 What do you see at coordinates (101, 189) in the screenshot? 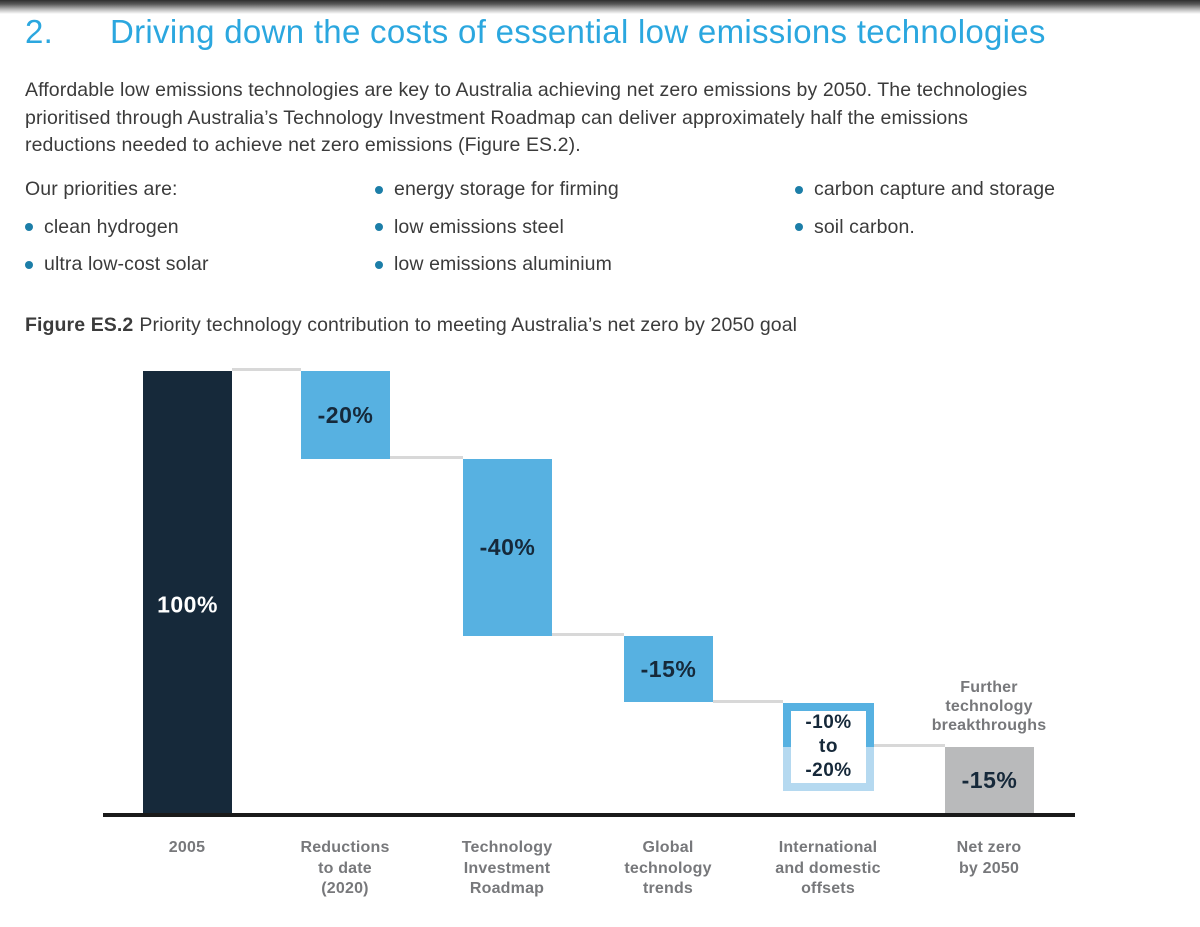
I see `priorities-intro-text: Our priorities are:` at bounding box center [101, 189].